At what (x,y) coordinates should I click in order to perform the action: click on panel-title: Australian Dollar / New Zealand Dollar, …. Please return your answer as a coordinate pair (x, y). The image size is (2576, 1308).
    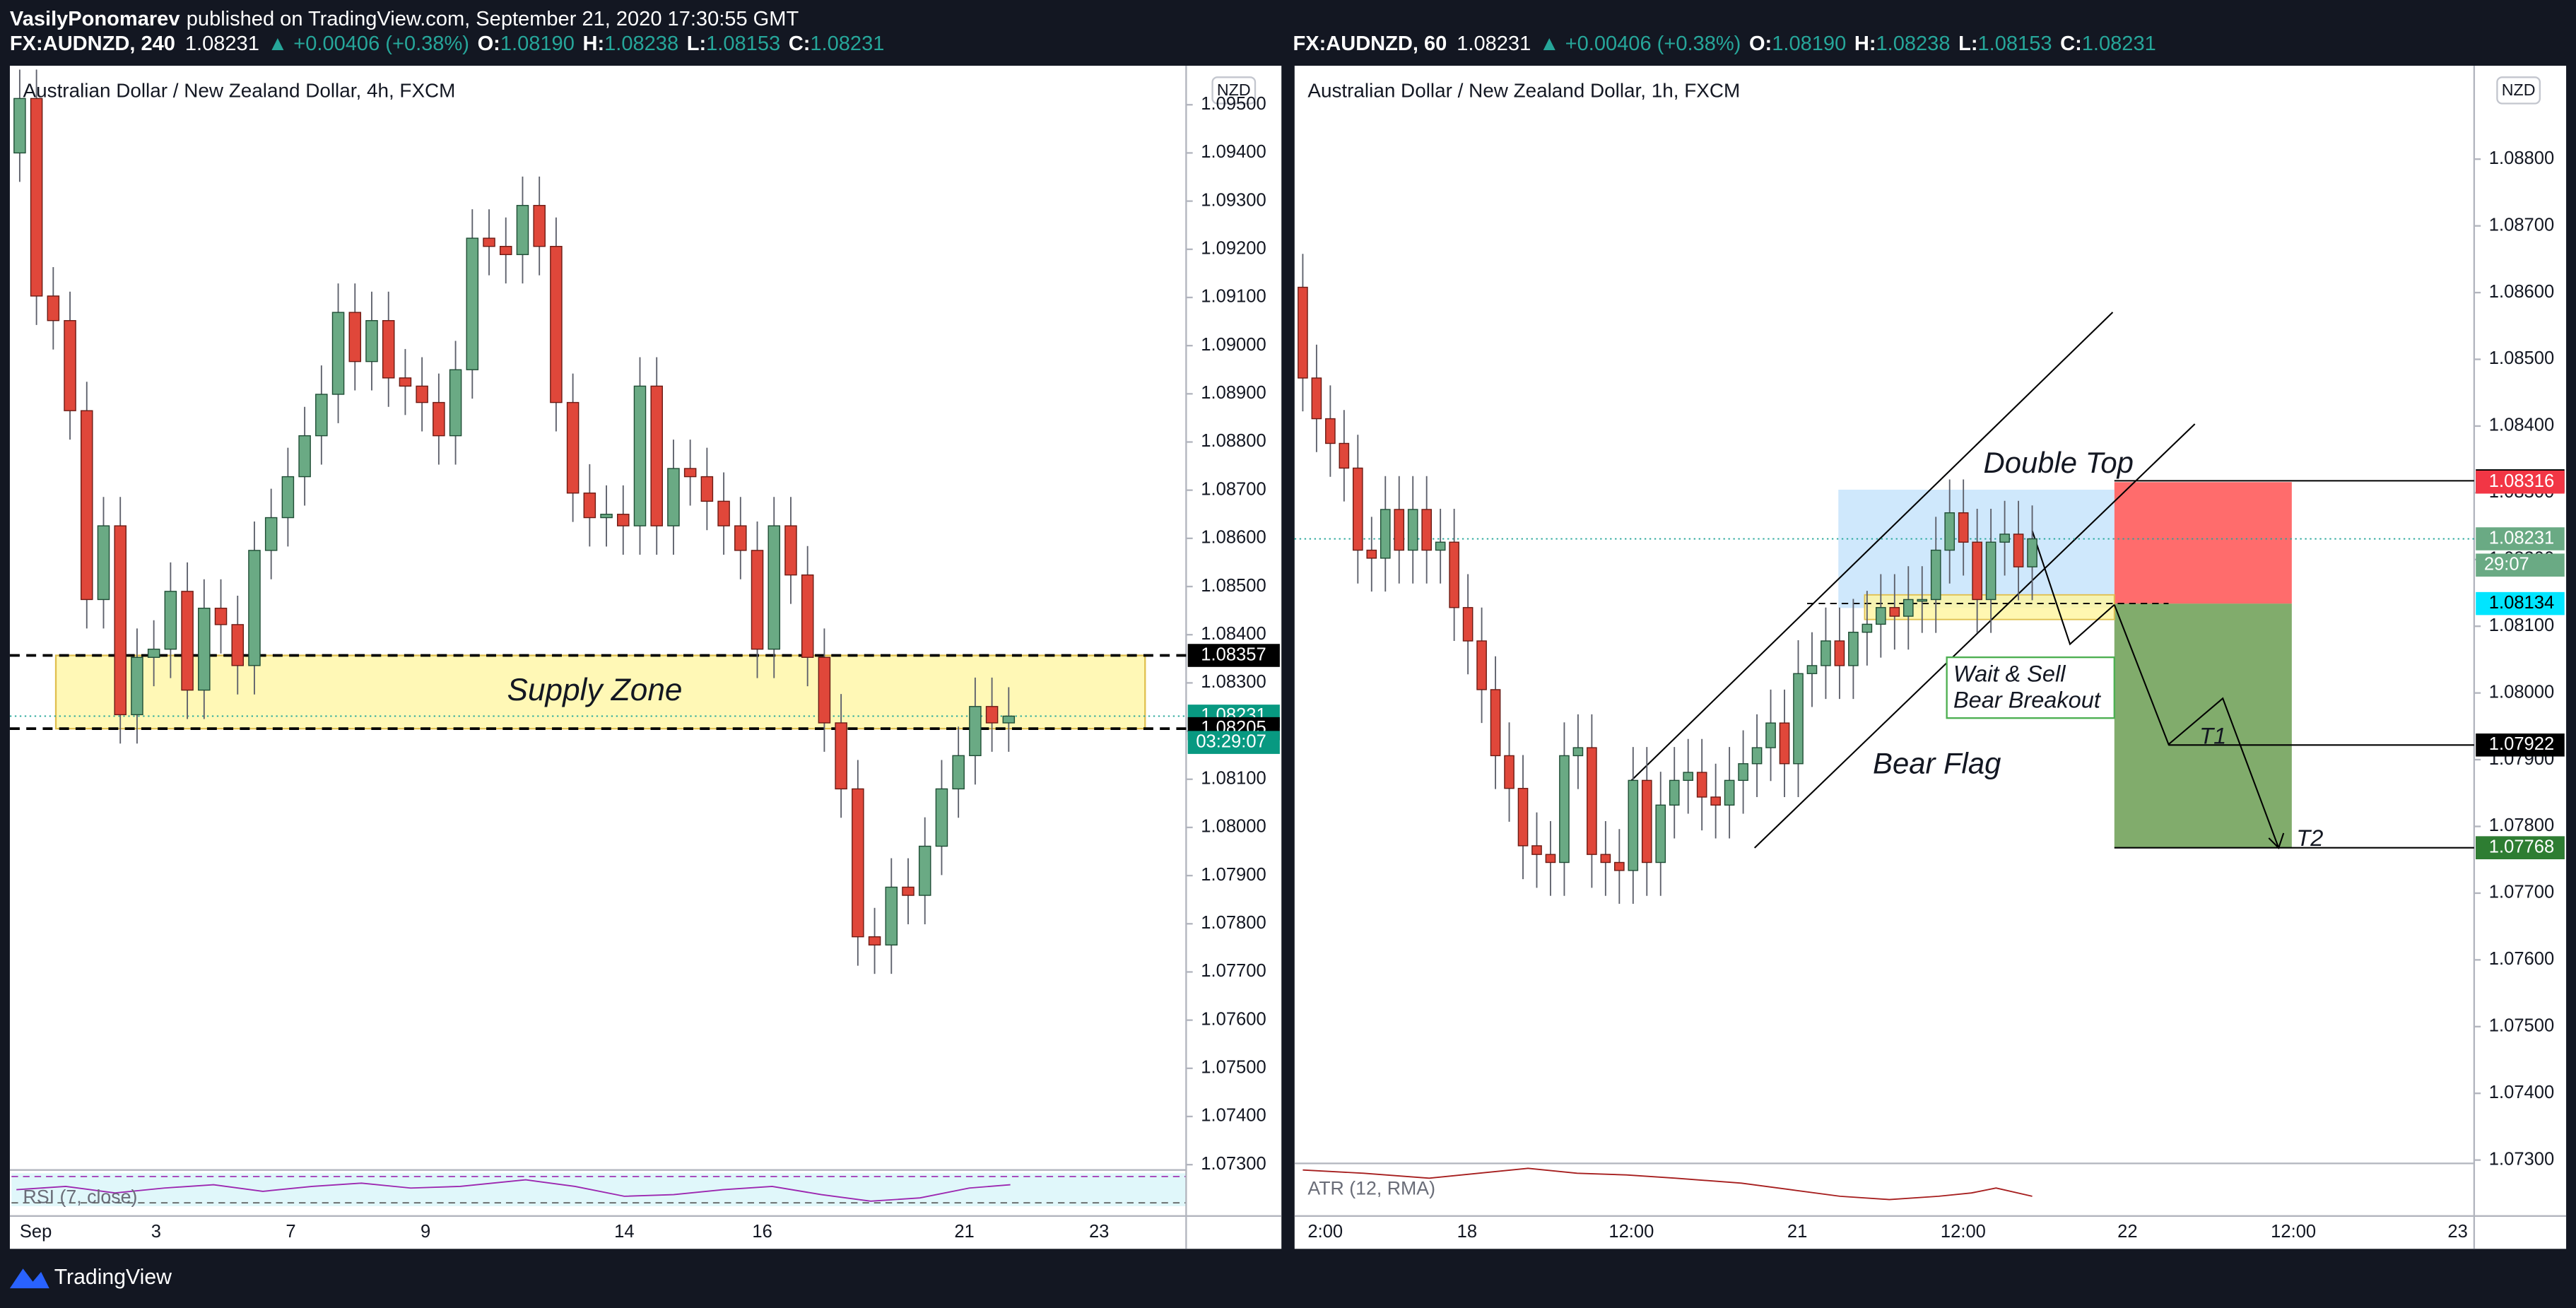
    Looking at the image, I should click on (1523, 91).